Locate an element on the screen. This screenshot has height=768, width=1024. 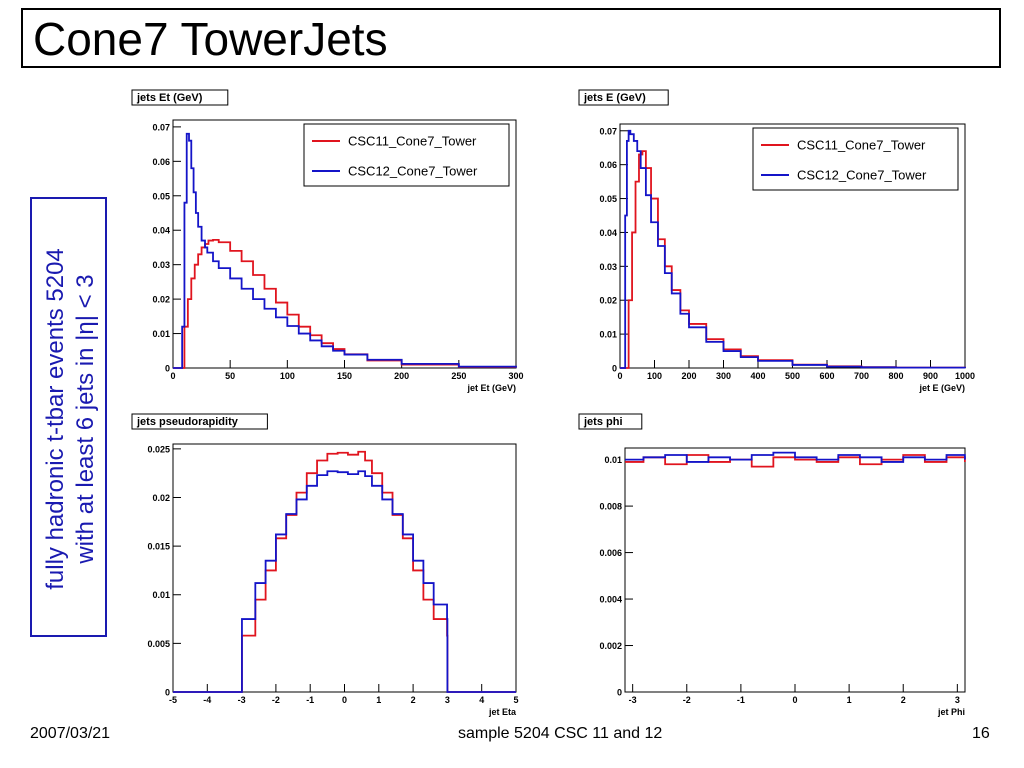
side-caption-line-1: fully hadronic t-tbar events 5204 is located at coordinates (55, 419).